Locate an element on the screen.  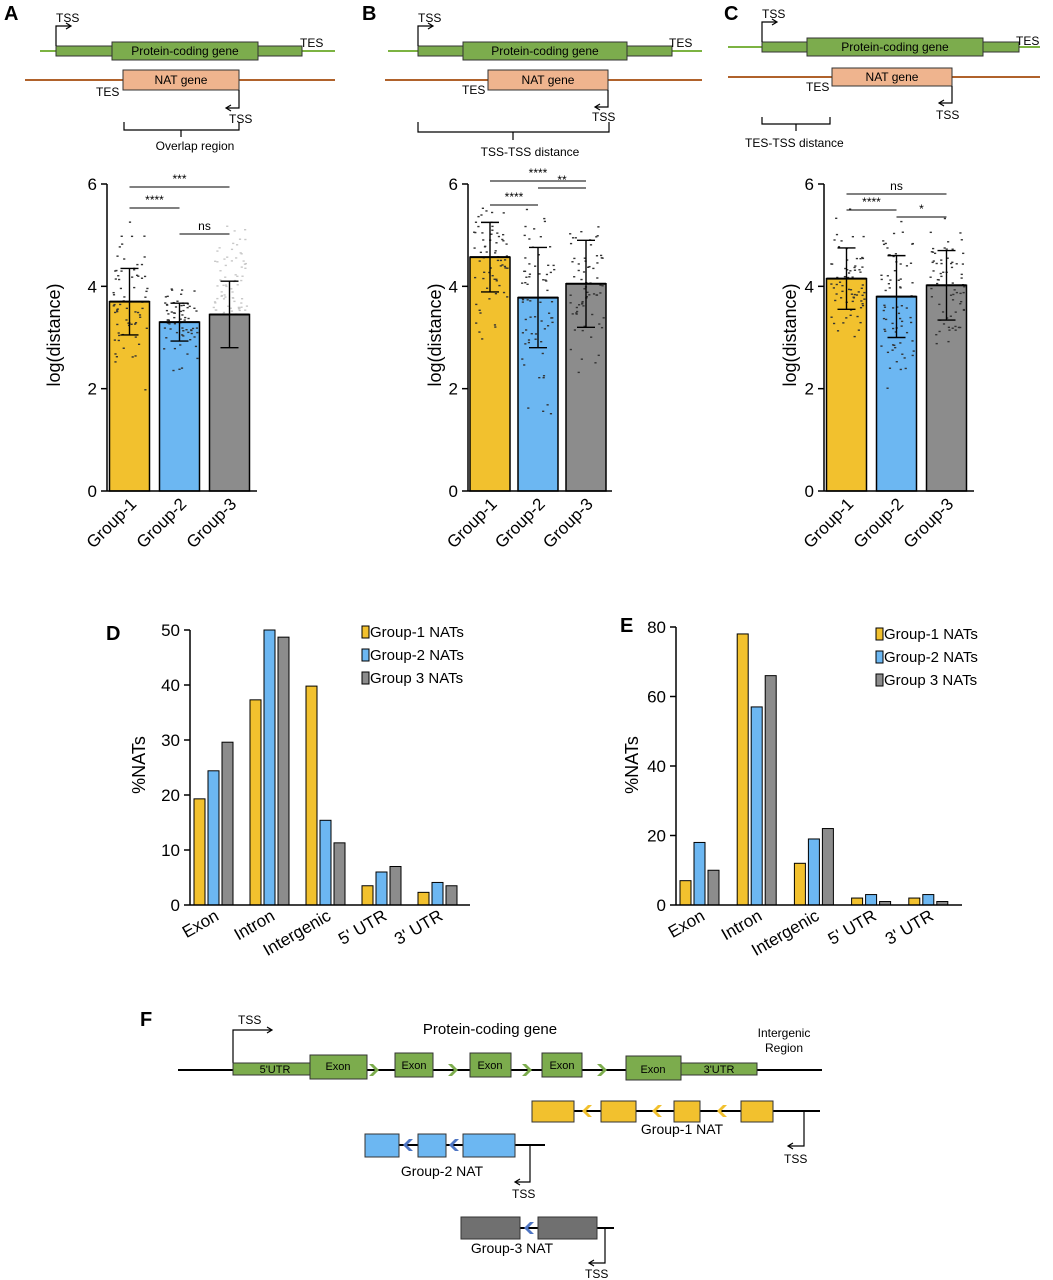
tss-group2-label: TSS is located at coordinates (523, 1194).